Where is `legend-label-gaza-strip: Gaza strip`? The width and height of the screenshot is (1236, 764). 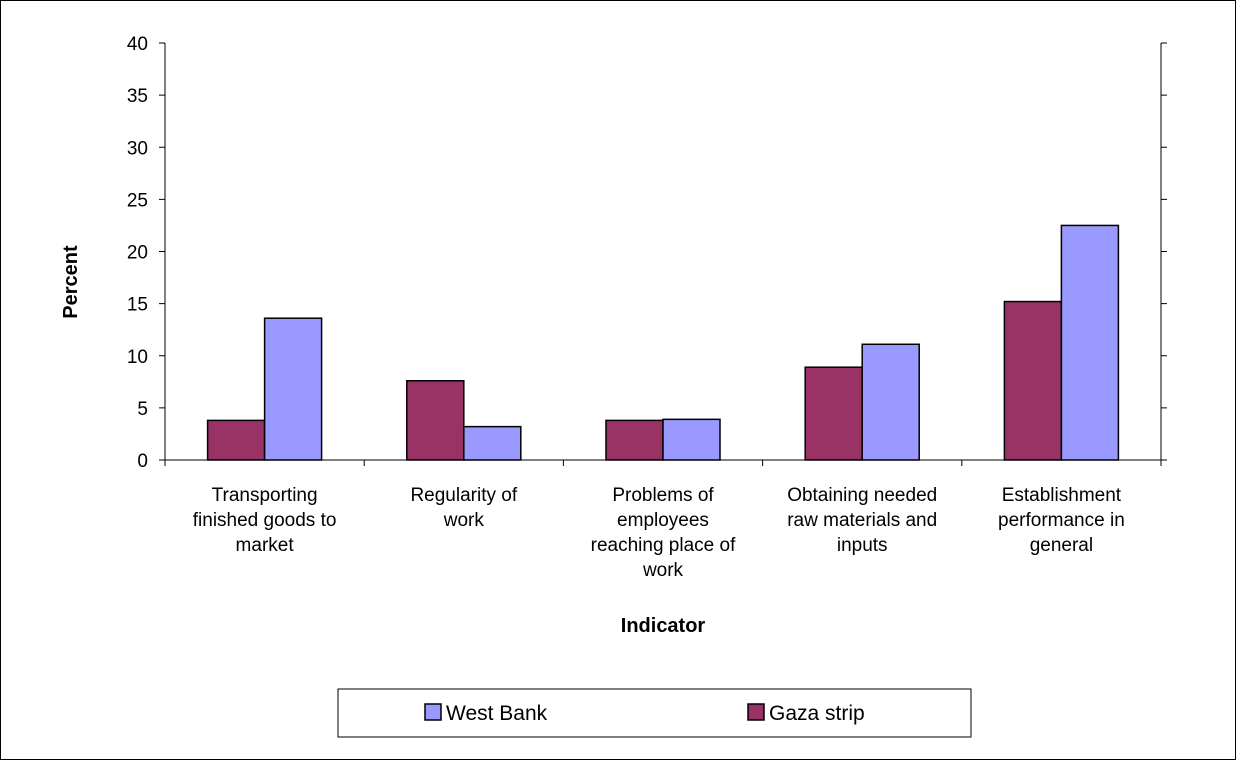 legend-label-gaza-strip: Gaza strip is located at coordinates (817, 713).